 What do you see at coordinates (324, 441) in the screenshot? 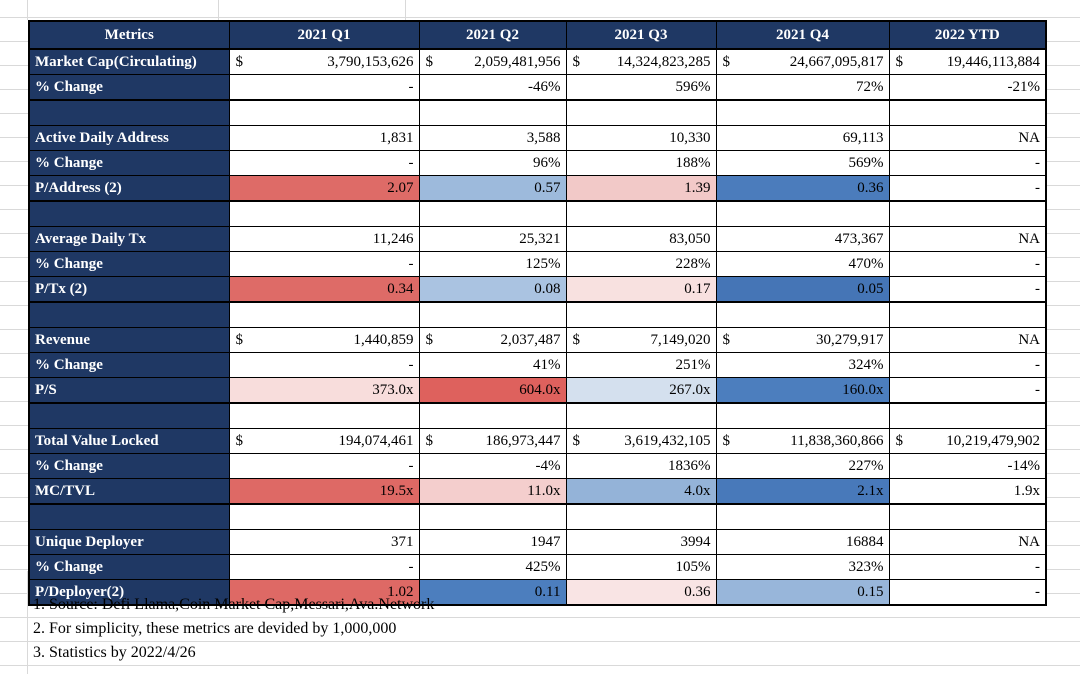
I see `table-cell: $194,074,461` at bounding box center [324, 441].